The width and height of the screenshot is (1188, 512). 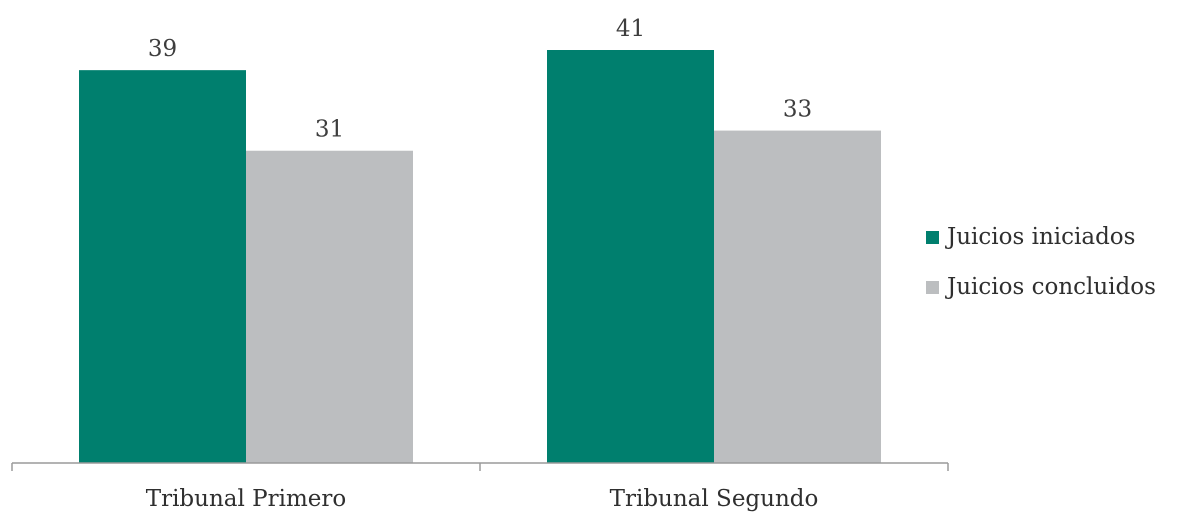 What do you see at coordinates (714, 499) in the screenshot?
I see `category-label-tribunal-segundo: Tribunal Segundo` at bounding box center [714, 499].